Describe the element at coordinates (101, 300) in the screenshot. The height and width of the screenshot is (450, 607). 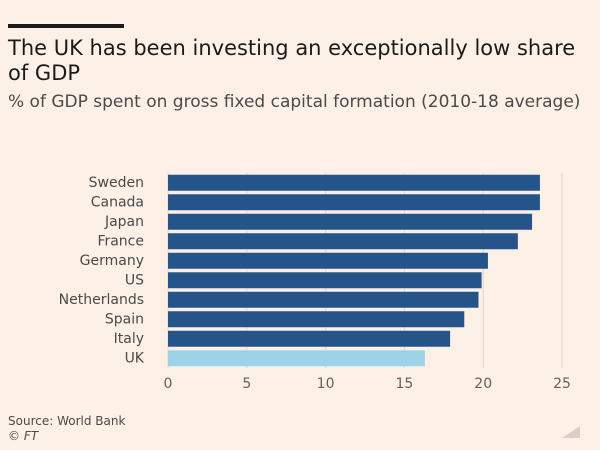
I see `category-label: Netherlands` at that location.